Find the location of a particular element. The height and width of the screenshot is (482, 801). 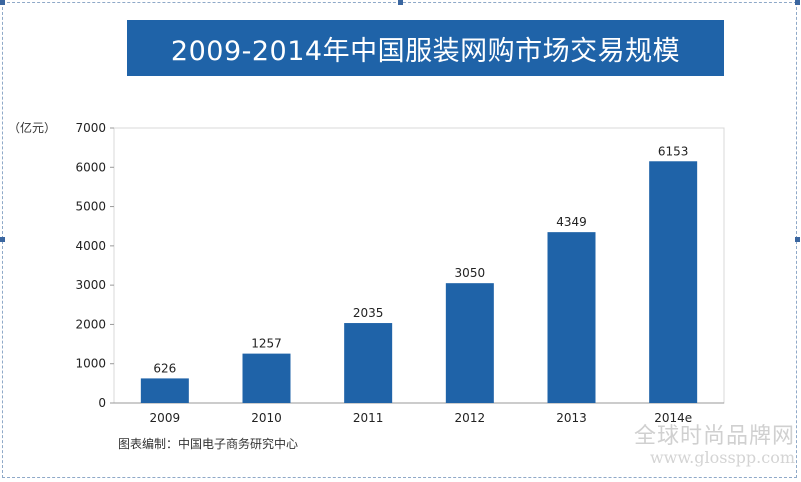

data-label-2011: 2035 is located at coordinates (368, 313).